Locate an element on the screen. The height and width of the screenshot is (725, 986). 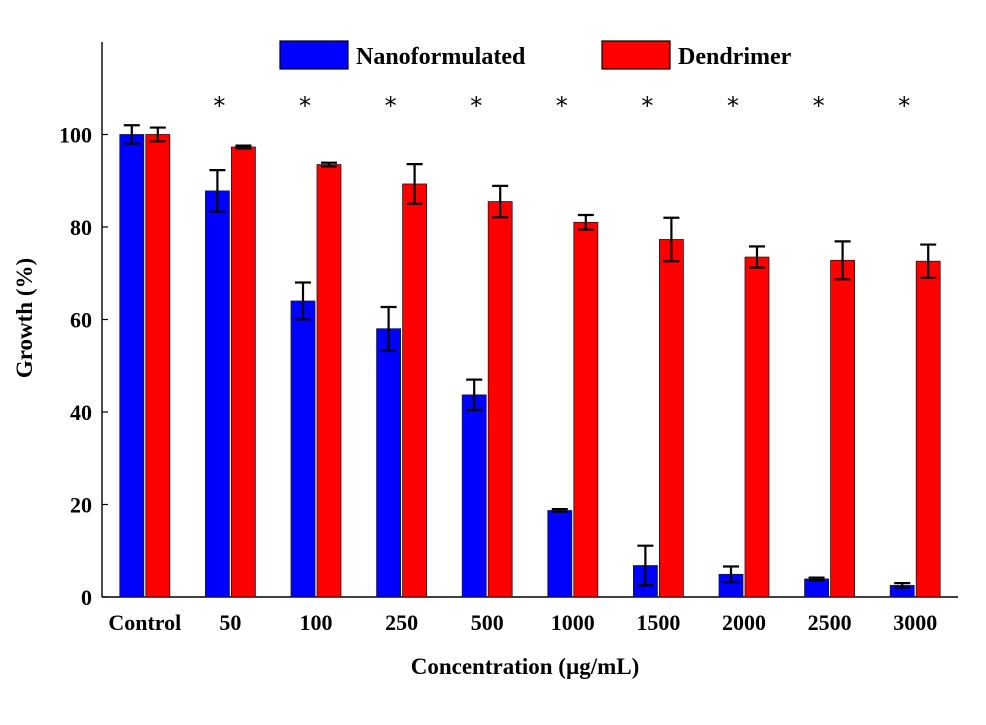
x-axis: Control 50 100 250 500 1000 1500 2000 2500 3000 is located at coordinates (530, 615).